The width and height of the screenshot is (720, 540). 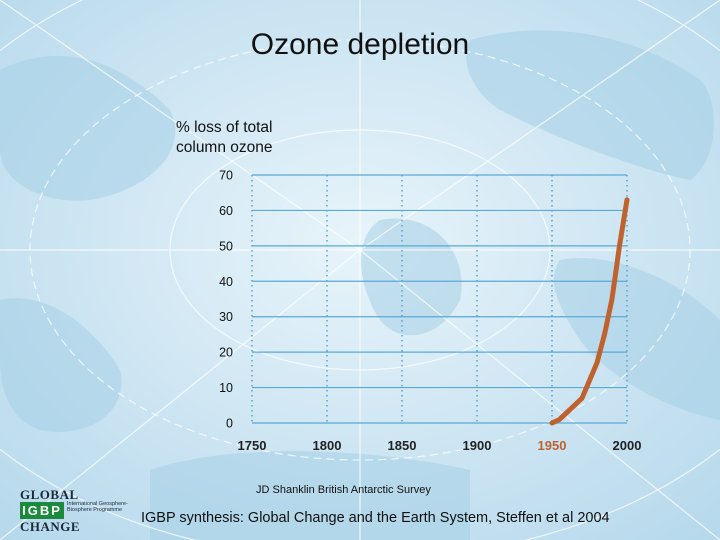 What do you see at coordinates (589, 311) in the screenshot?
I see `ozone-loss-series-line` at bounding box center [589, 311].